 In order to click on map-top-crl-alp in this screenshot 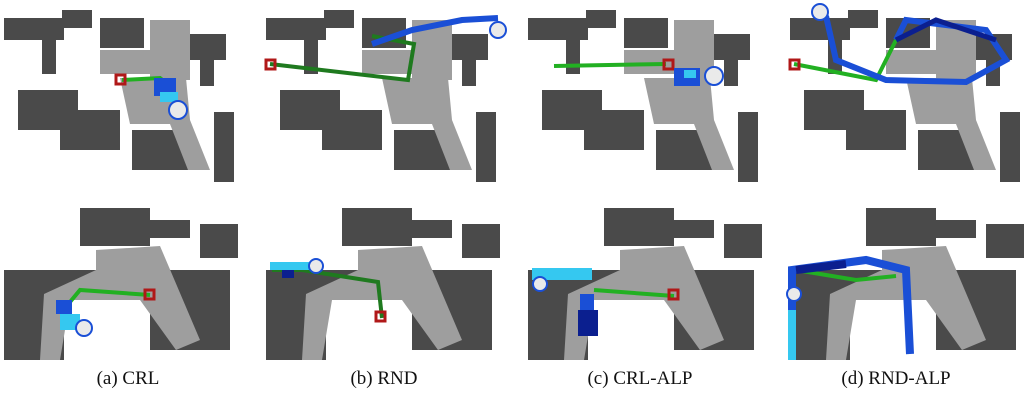, I will do `click(648, 95)`.